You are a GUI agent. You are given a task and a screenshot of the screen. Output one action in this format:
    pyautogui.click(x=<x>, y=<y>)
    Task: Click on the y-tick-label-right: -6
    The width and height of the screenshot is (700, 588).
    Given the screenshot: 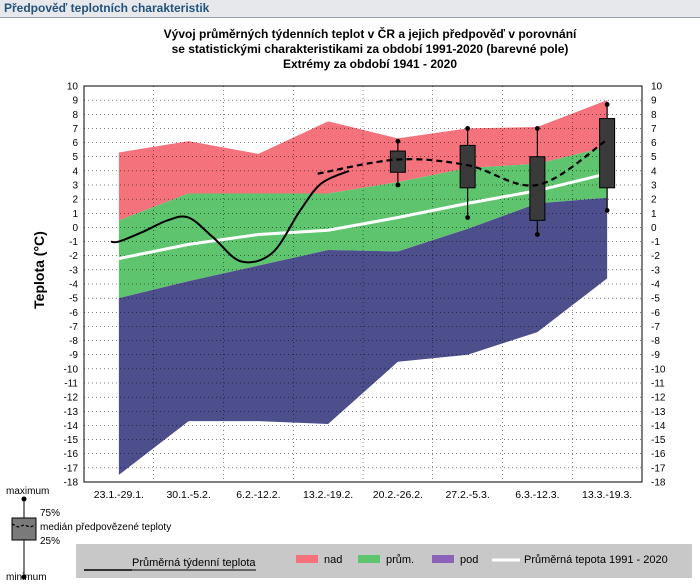 What is the action you would take?
    pyautogui.click(x=655, y=313)
    